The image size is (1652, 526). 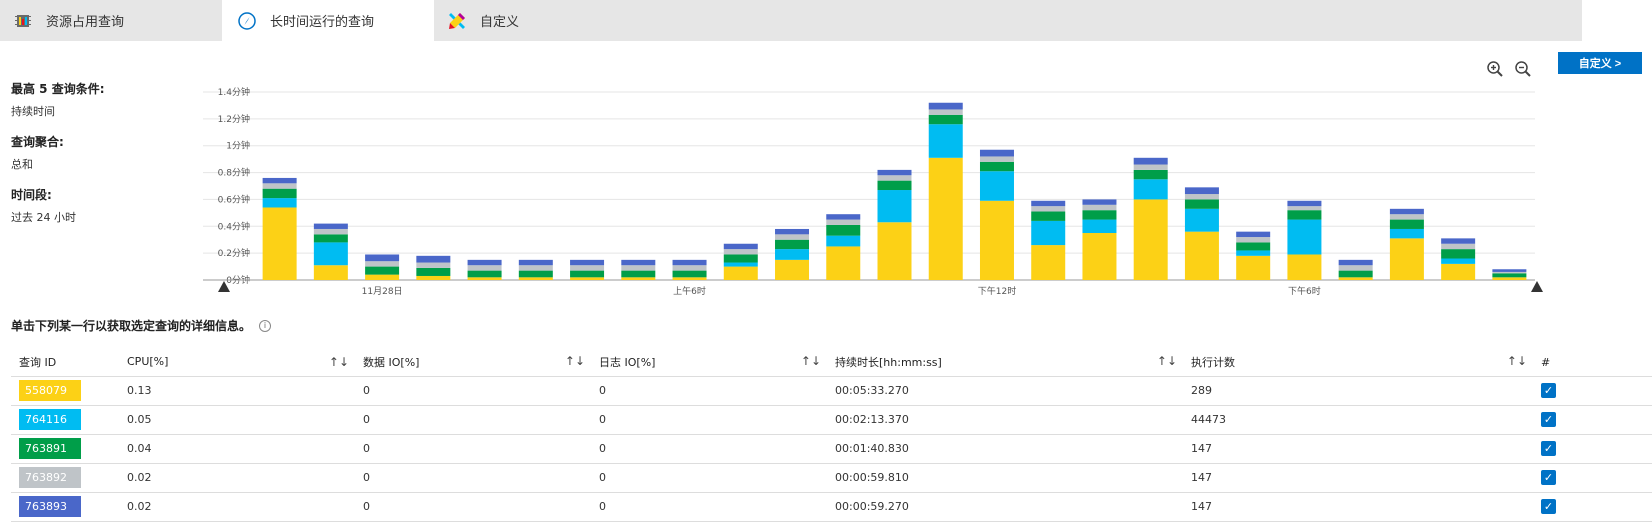 What do you see at coordinates (237, 449) in the screenshot?
I see `cpu-cell: 0.04` at bounding box center [237, 449].